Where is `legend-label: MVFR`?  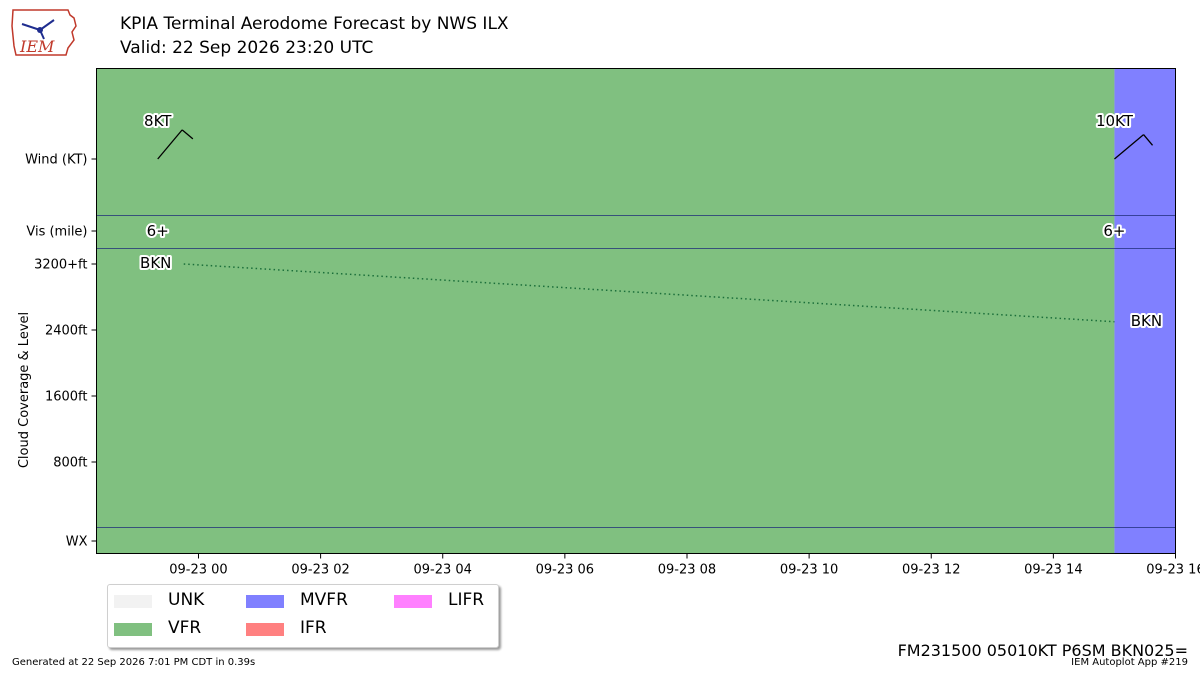
legend-label: MVFR is located at coordinates (324, 600).